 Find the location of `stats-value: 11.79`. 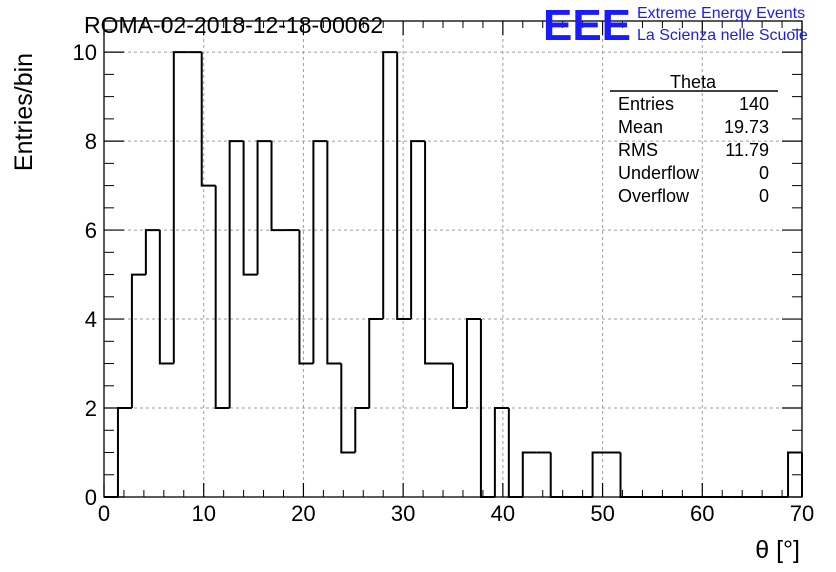

stats-value: 11.79 is located at coordinates (747, 150).